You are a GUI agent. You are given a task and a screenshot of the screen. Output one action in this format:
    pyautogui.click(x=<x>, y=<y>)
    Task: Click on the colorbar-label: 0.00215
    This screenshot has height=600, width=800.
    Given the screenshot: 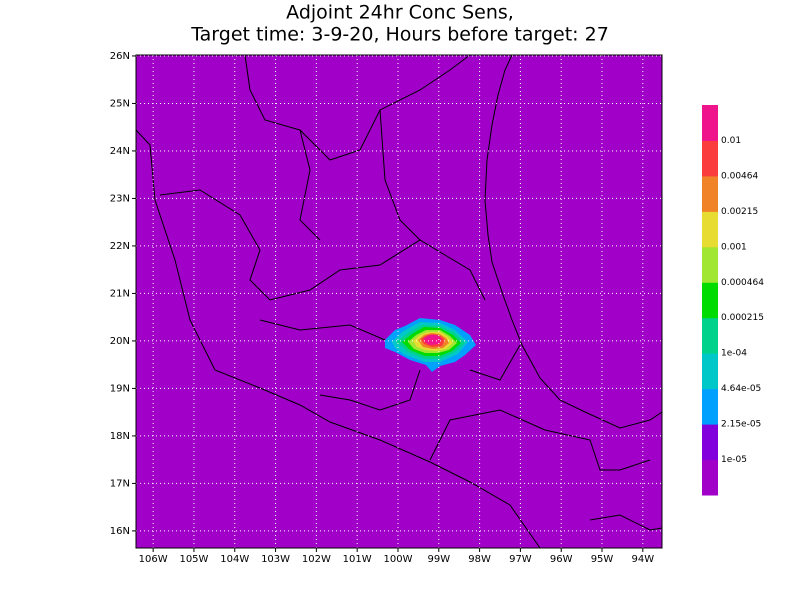 What is the action you would take?
    pyautogui.click(x=739, y=212)
    